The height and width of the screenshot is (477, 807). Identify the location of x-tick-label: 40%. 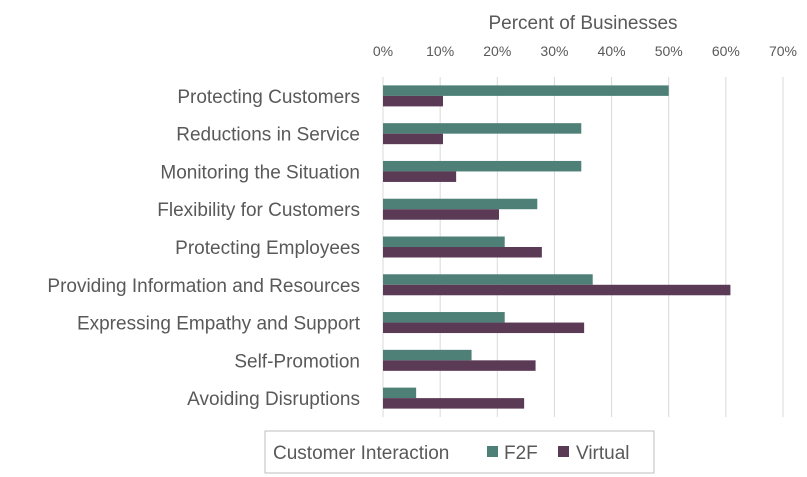
(612, 51).